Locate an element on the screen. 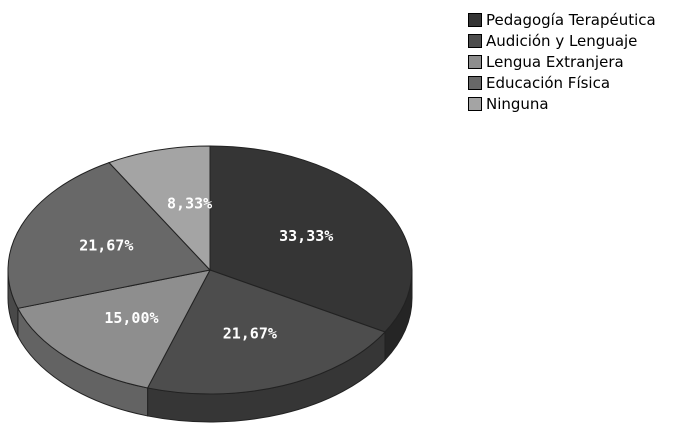 Image resolution: width=674 pixels, height=425 pixels. legend-label: Pedagogía Terapéutica is located at coordinates (571, 19).